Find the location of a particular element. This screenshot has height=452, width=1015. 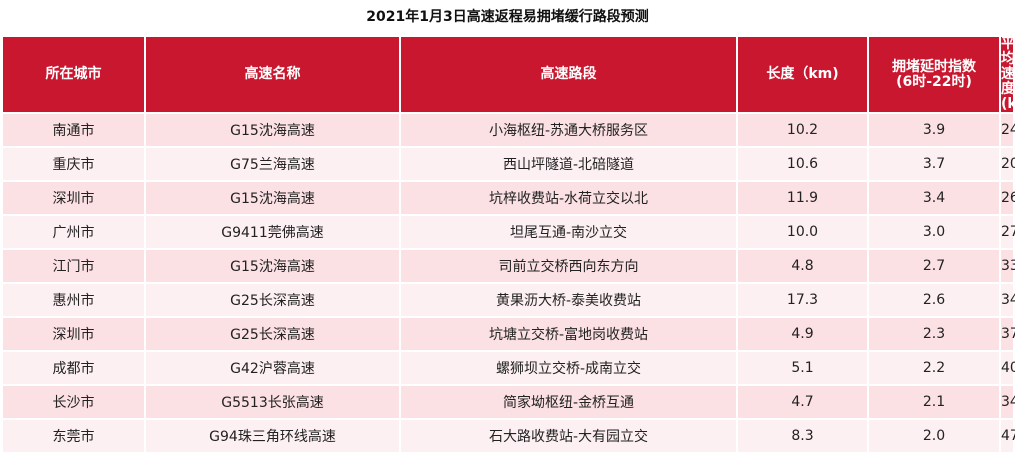

cell-length: 10.2 is located at coordinates (803, 129).